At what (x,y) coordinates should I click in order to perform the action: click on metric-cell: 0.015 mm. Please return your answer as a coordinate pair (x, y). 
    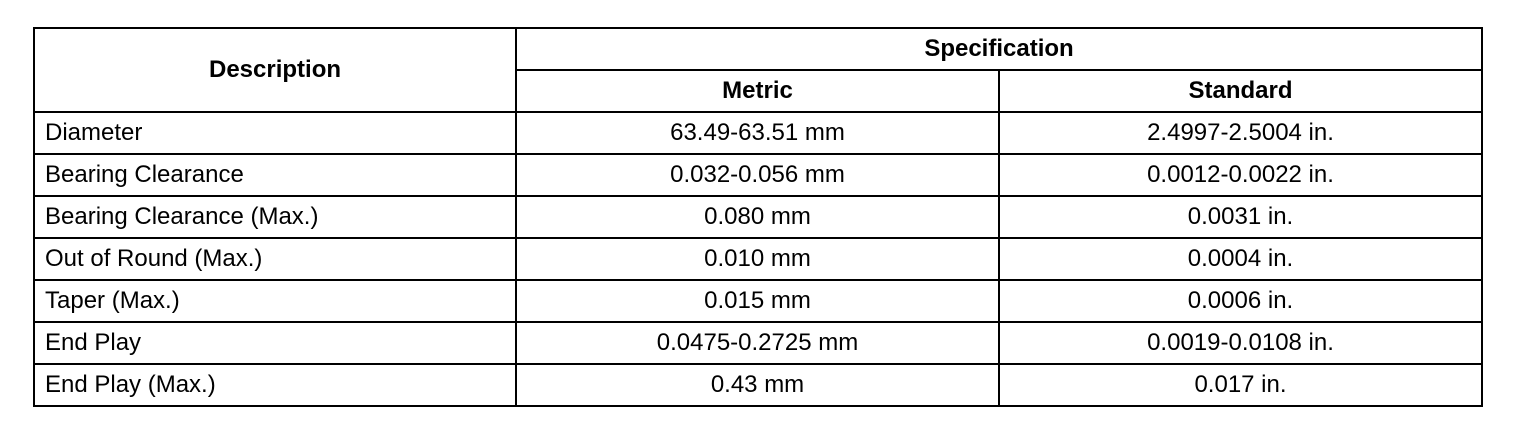
    Looking at the image, I should click on (757, 301).